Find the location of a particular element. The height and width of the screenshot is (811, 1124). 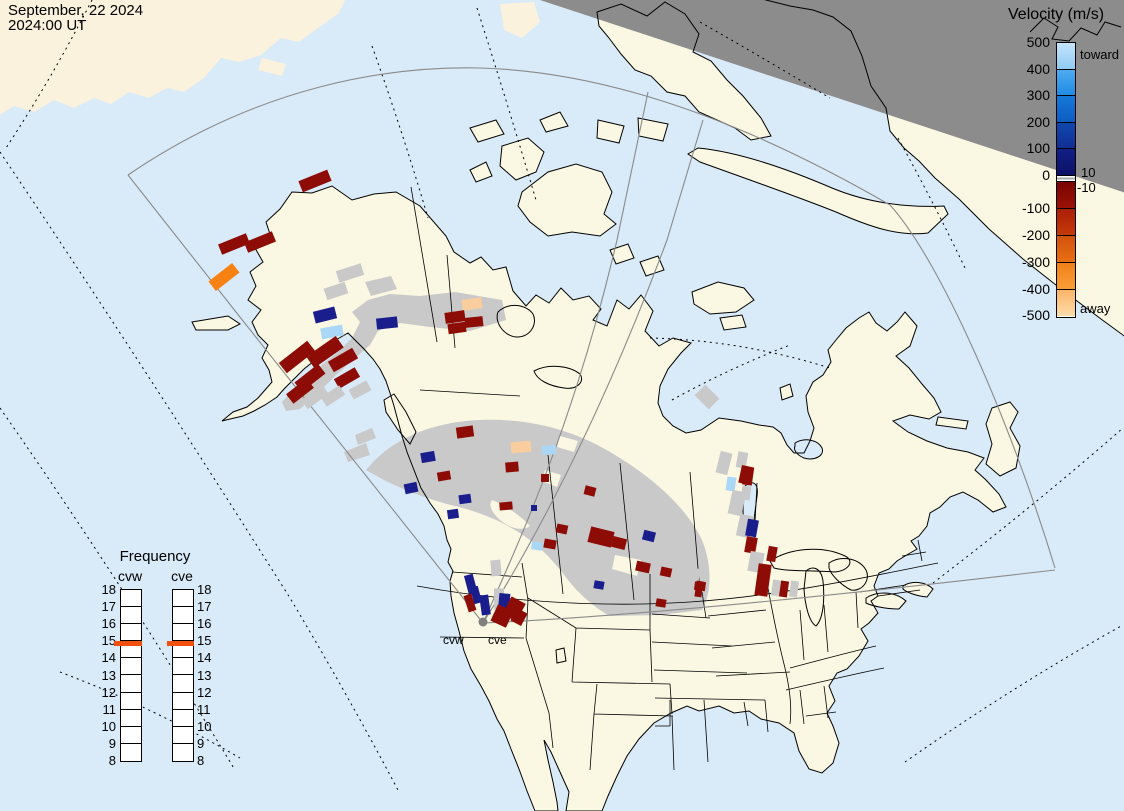

frequency-scale-label: 9 is located at coordinates (201, 743).